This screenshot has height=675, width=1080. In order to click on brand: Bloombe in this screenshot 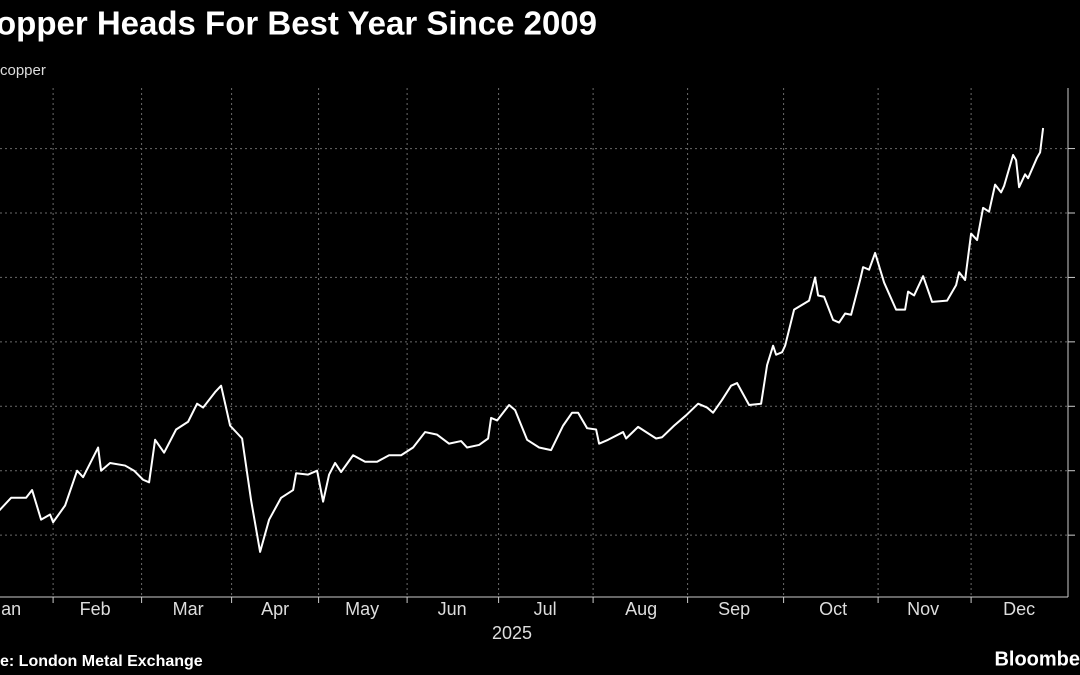, I will do `click(1037, 659)`.